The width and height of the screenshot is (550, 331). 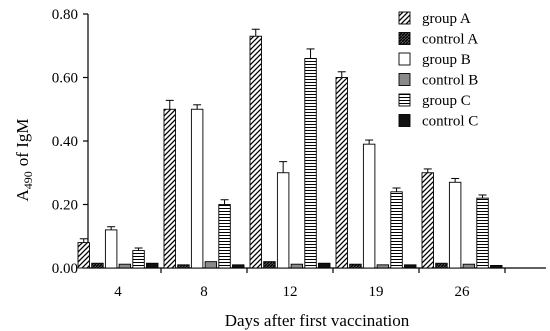 What do you see at coordinates (65, 206) in the screenshot?
I see `y-tick-label: 0.20` at bounding box center [65, 206].